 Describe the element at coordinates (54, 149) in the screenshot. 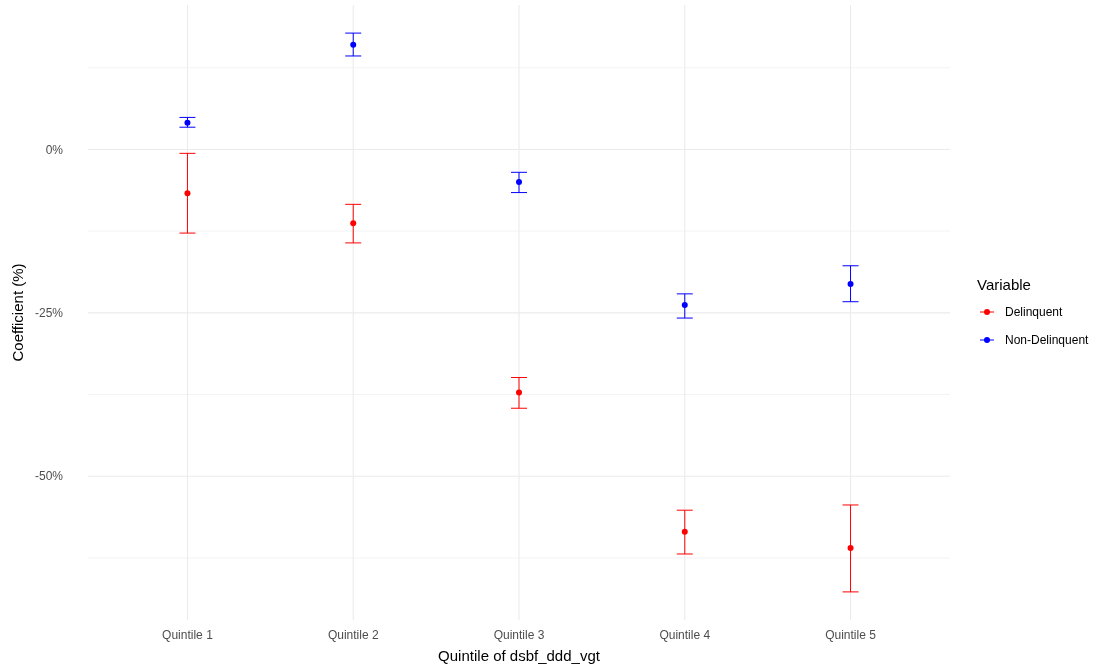

I see `y-tick-label: 0%` at that location.